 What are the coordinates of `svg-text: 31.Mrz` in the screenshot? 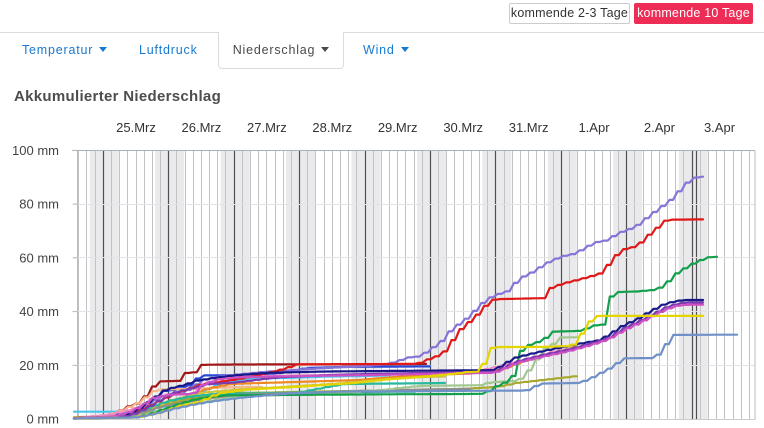 It's located at (529, 127).